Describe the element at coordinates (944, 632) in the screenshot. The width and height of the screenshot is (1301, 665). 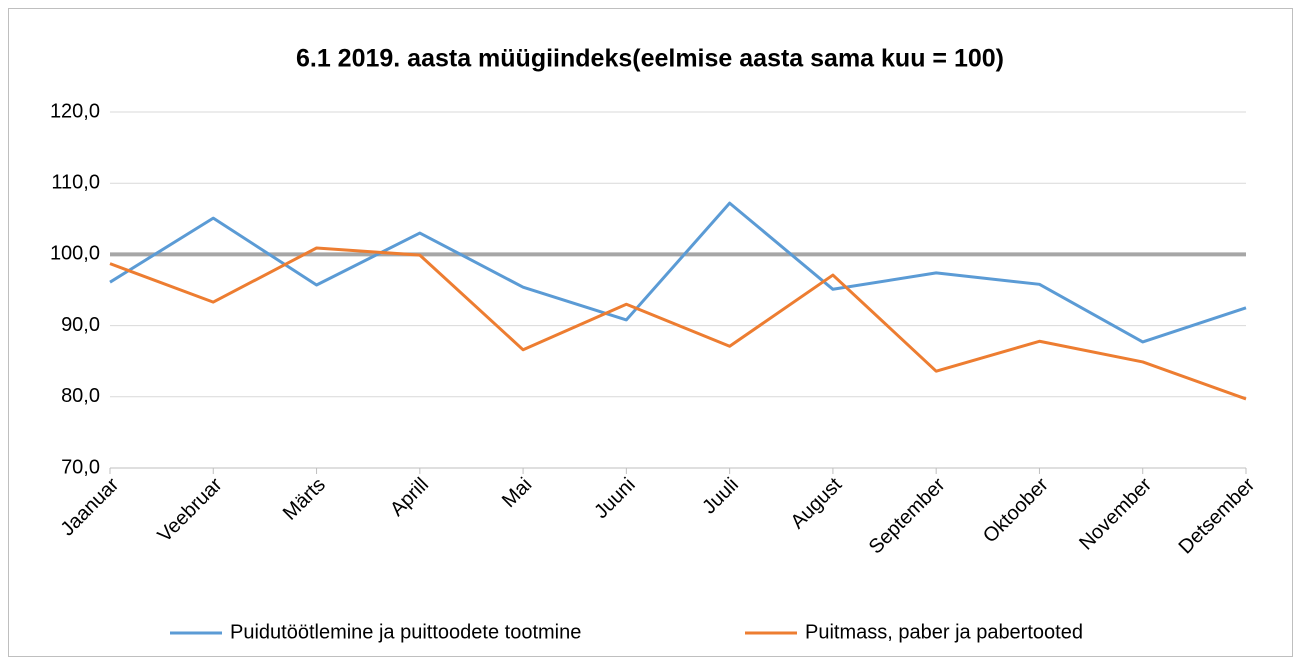
I see `legend-label: Puitmass, paber ja pabertooted` at that location.